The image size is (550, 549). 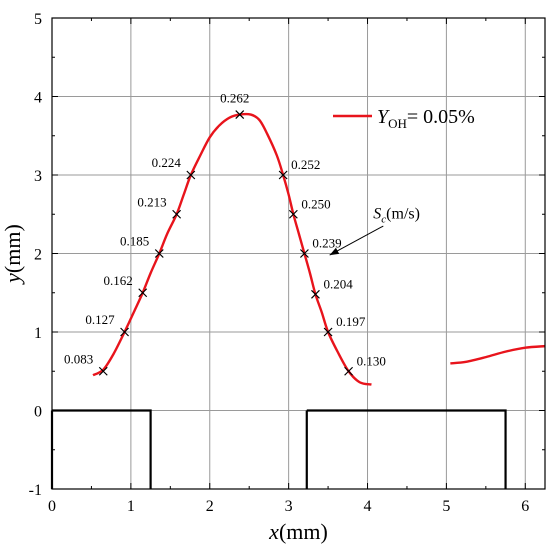 What do you see at coordinates (134, 241) in the screenshot?
I see `data-label: 0.185` at bounding box center [134, 241].